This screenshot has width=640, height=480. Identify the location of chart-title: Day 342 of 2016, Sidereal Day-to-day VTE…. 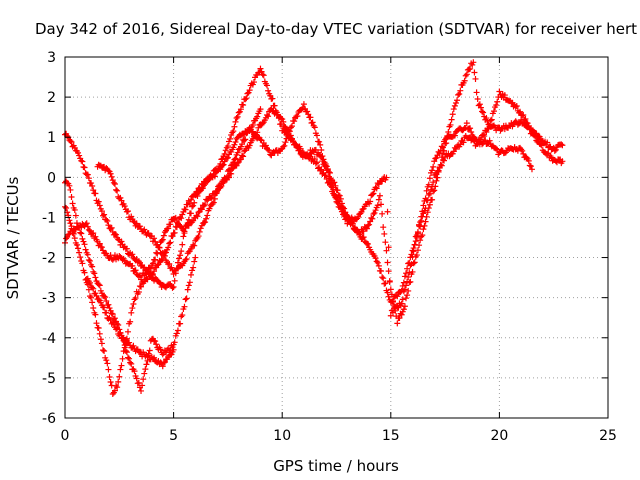
(336, 29).